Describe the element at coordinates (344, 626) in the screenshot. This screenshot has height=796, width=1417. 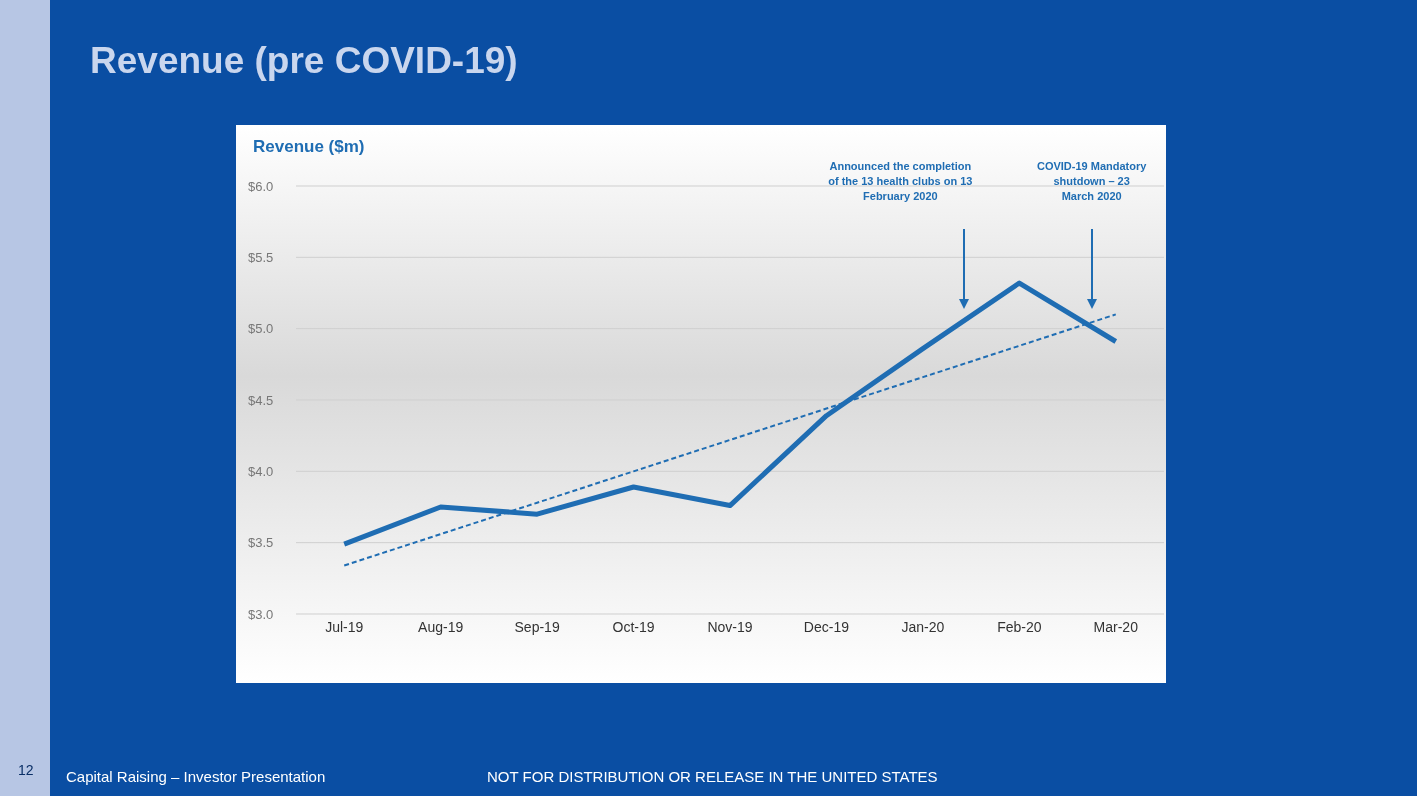
I see `x-tick-label: Jul-19` at that location.